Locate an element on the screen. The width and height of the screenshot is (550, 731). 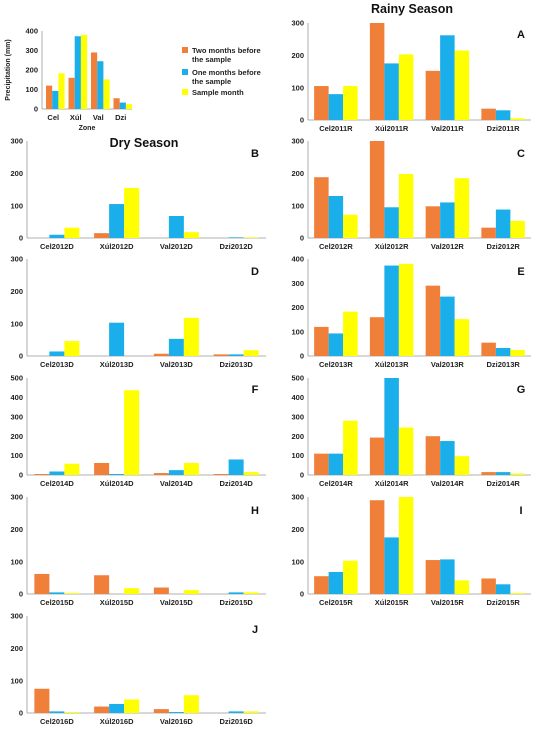
bar-C-s0-c0 is located at coordinates (321, 207).